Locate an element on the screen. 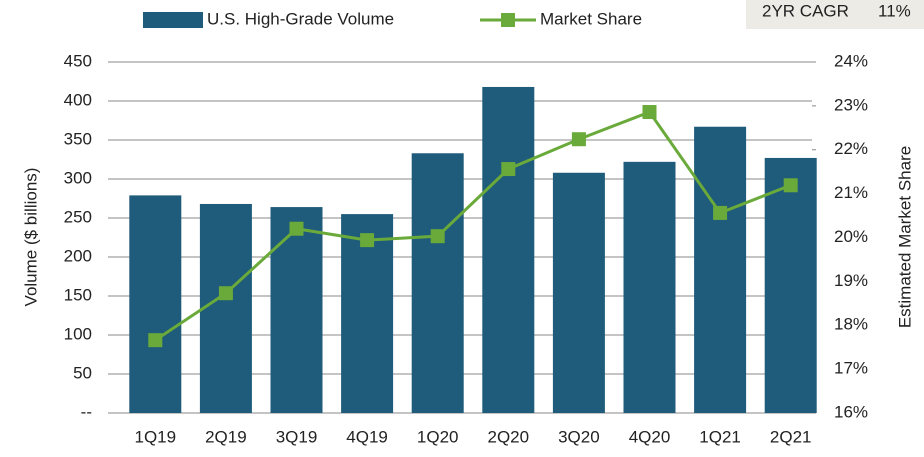  y-tick-label: 450 is located at coordinates (78, 60).